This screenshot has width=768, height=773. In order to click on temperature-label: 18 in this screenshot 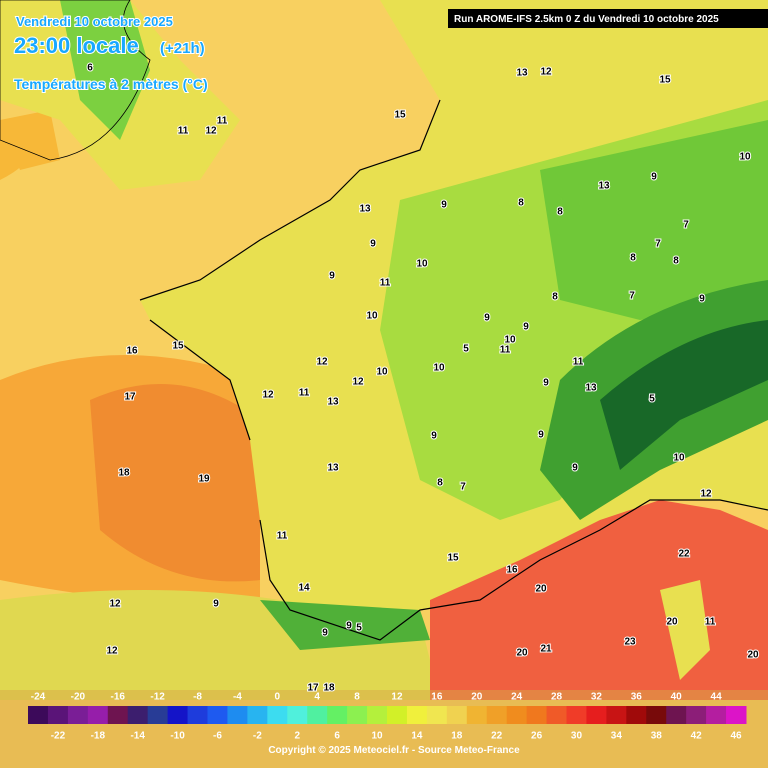, I will do `click(329, 688)`.